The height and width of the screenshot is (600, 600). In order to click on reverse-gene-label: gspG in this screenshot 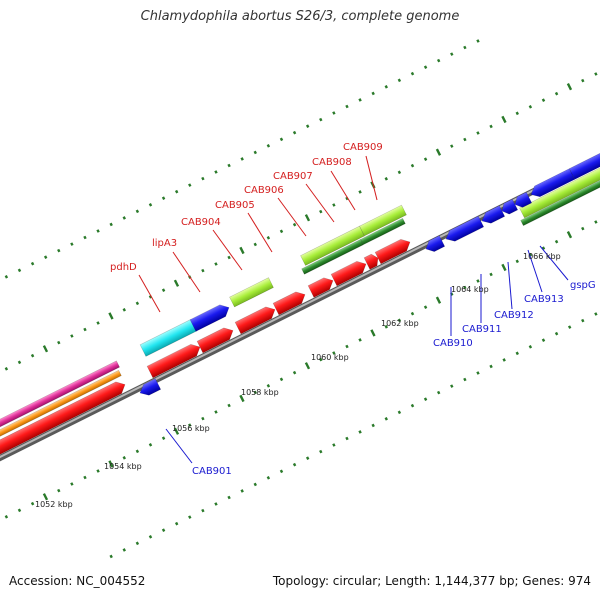, I will do `click(583, 285)`.